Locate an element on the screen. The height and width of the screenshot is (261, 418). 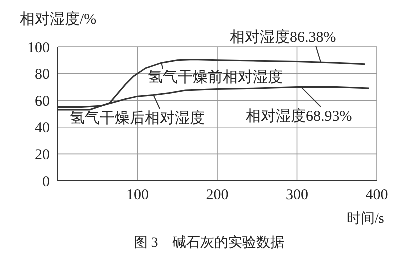
y-tick-label: 20 is located at coordinates (42, 156).